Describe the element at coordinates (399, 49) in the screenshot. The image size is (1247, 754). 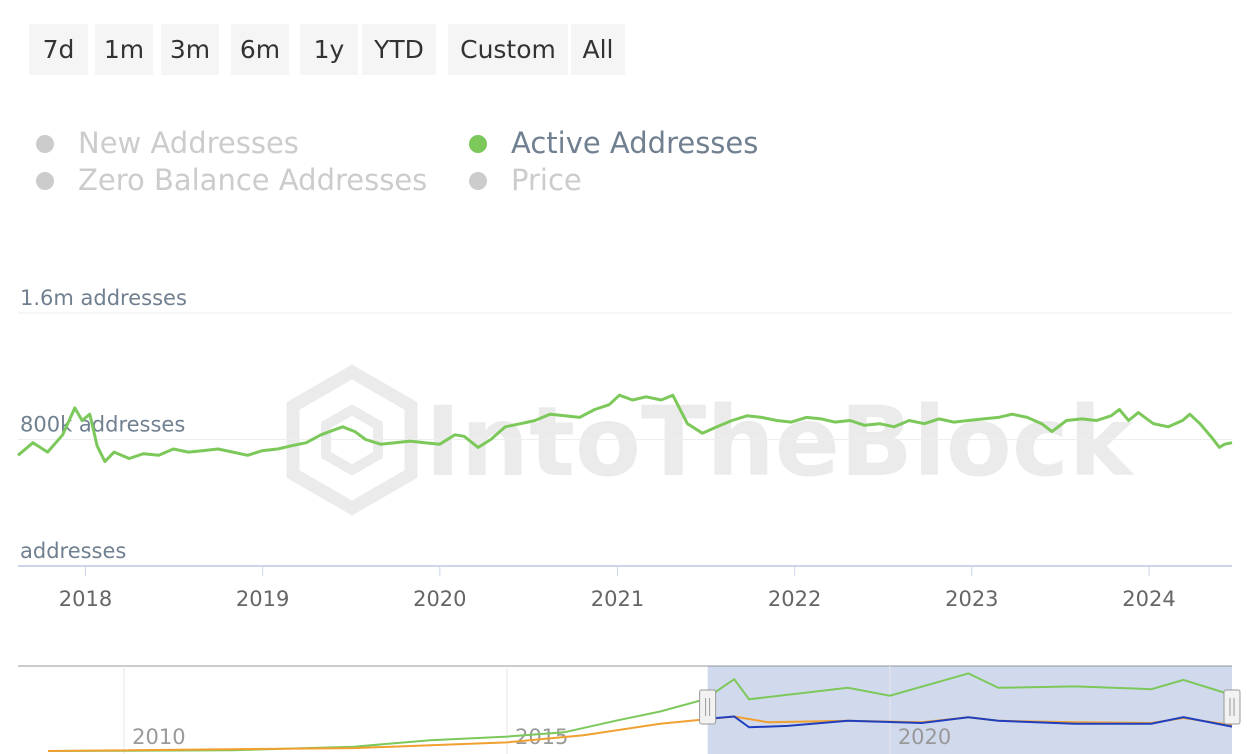
I see `range-button-ytd: YTD` at that location.